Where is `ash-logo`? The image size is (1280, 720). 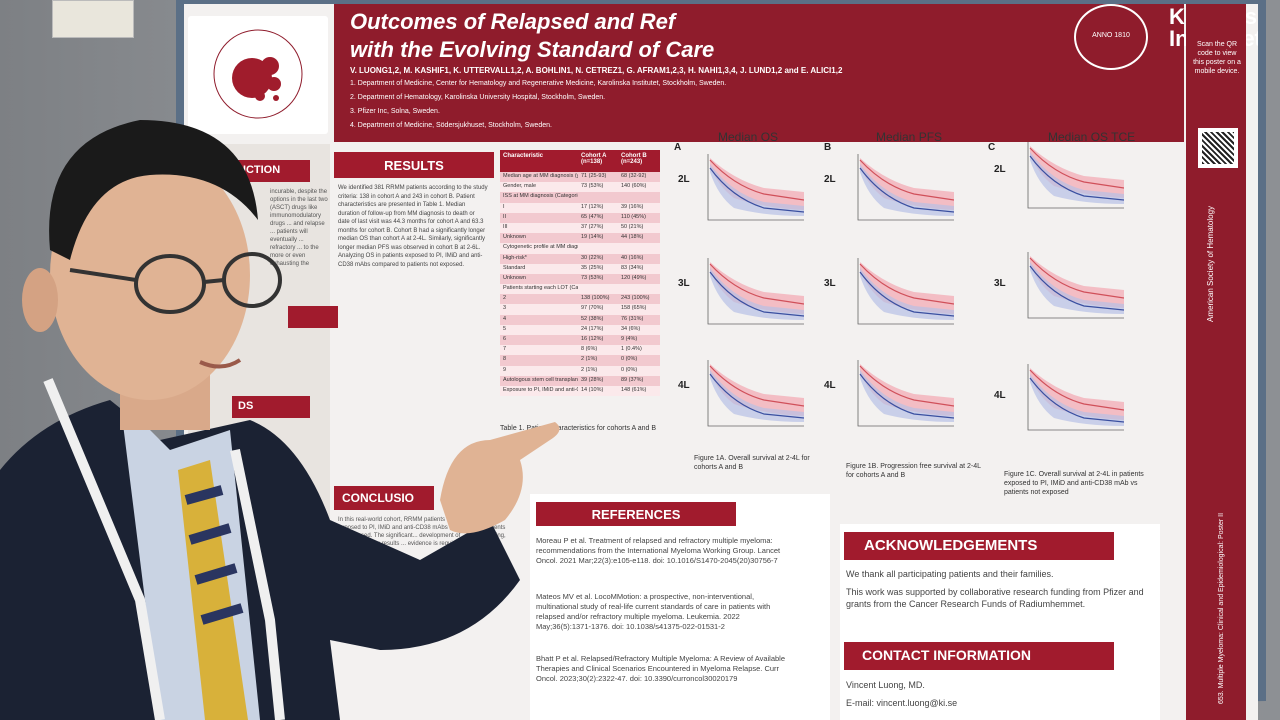
ash-logo is located at coordinates (258, 75).